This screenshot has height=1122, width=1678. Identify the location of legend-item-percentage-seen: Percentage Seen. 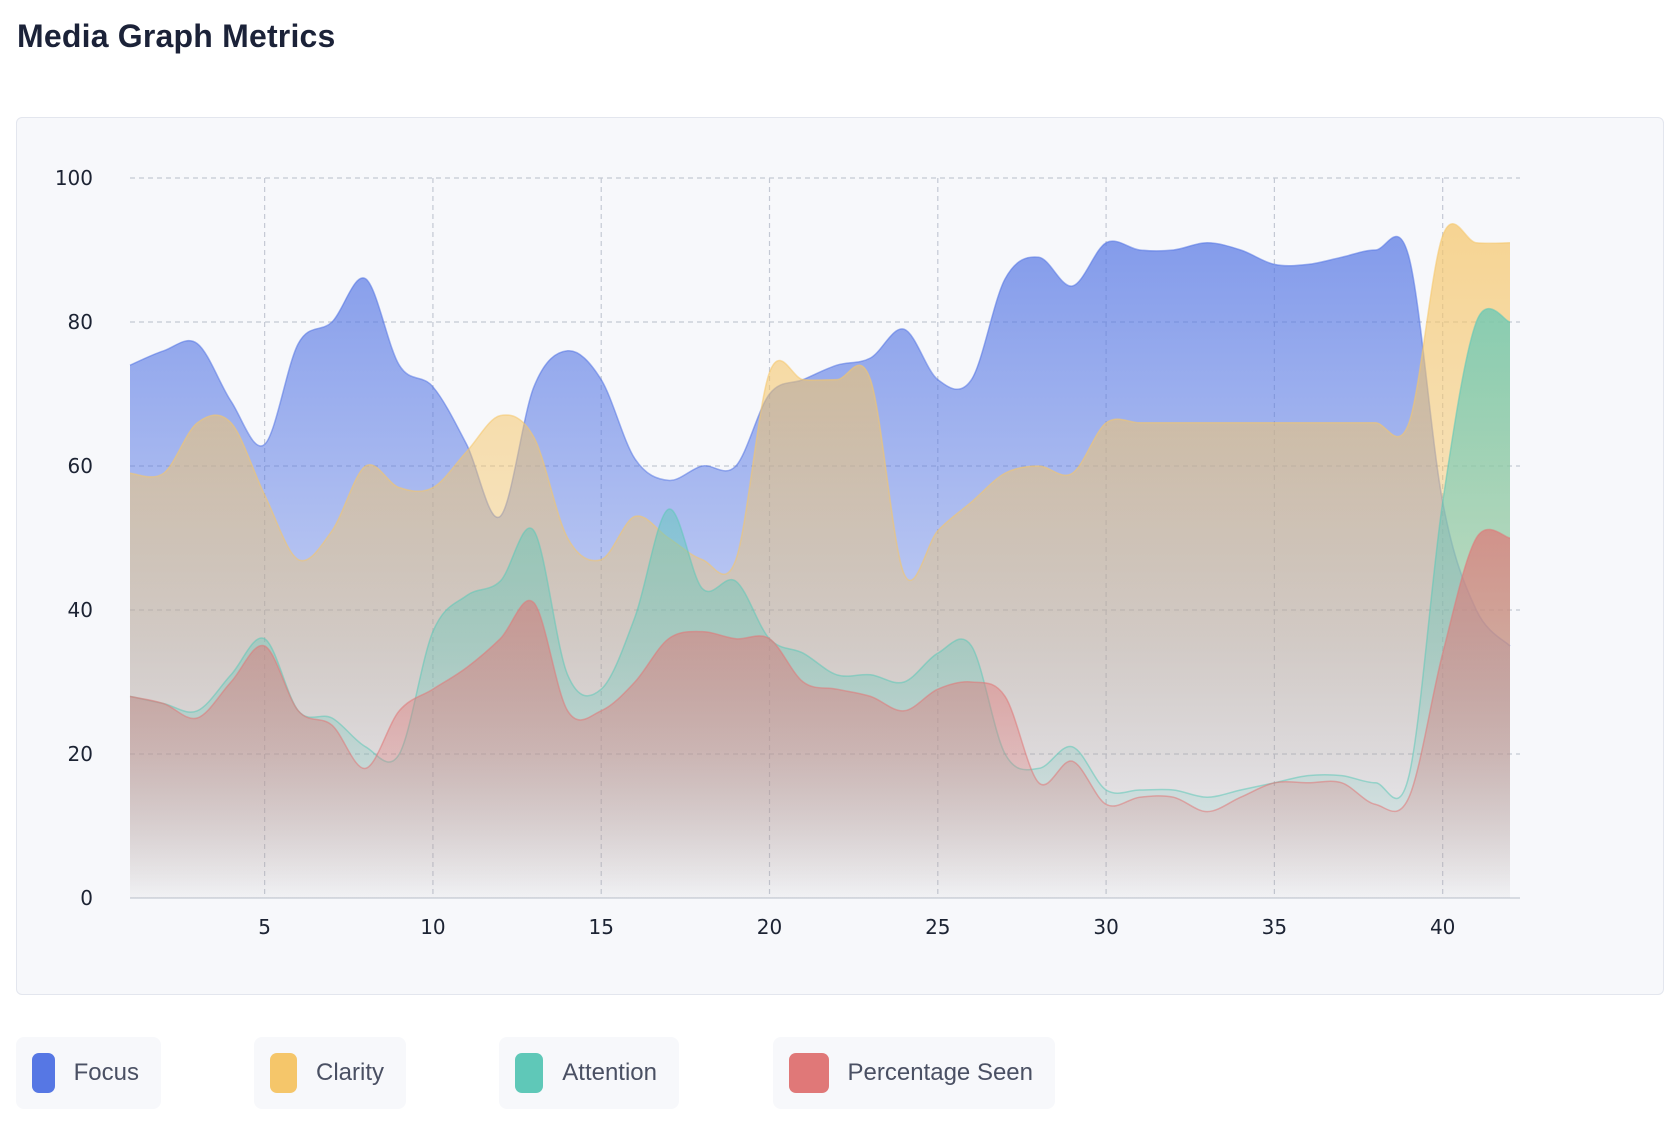
(914, 1073).